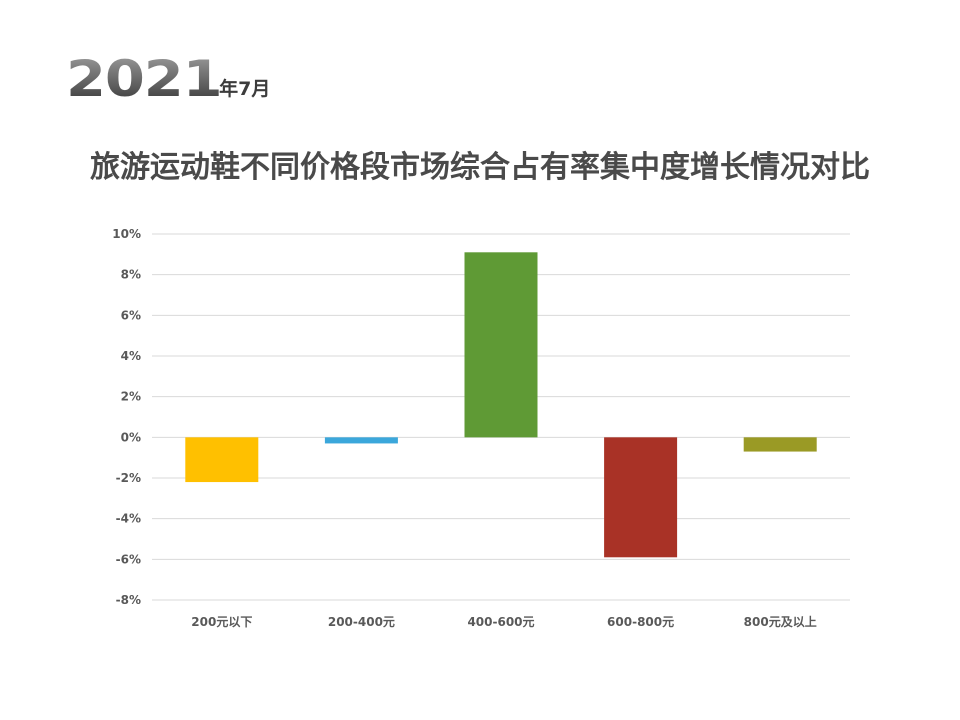 The height and width of the screenshot is (720, 960). What do you see at coordinates (128, 478) in the screenshot?
I see `y-tick-label: -2%` at bounding box center [128, 478].